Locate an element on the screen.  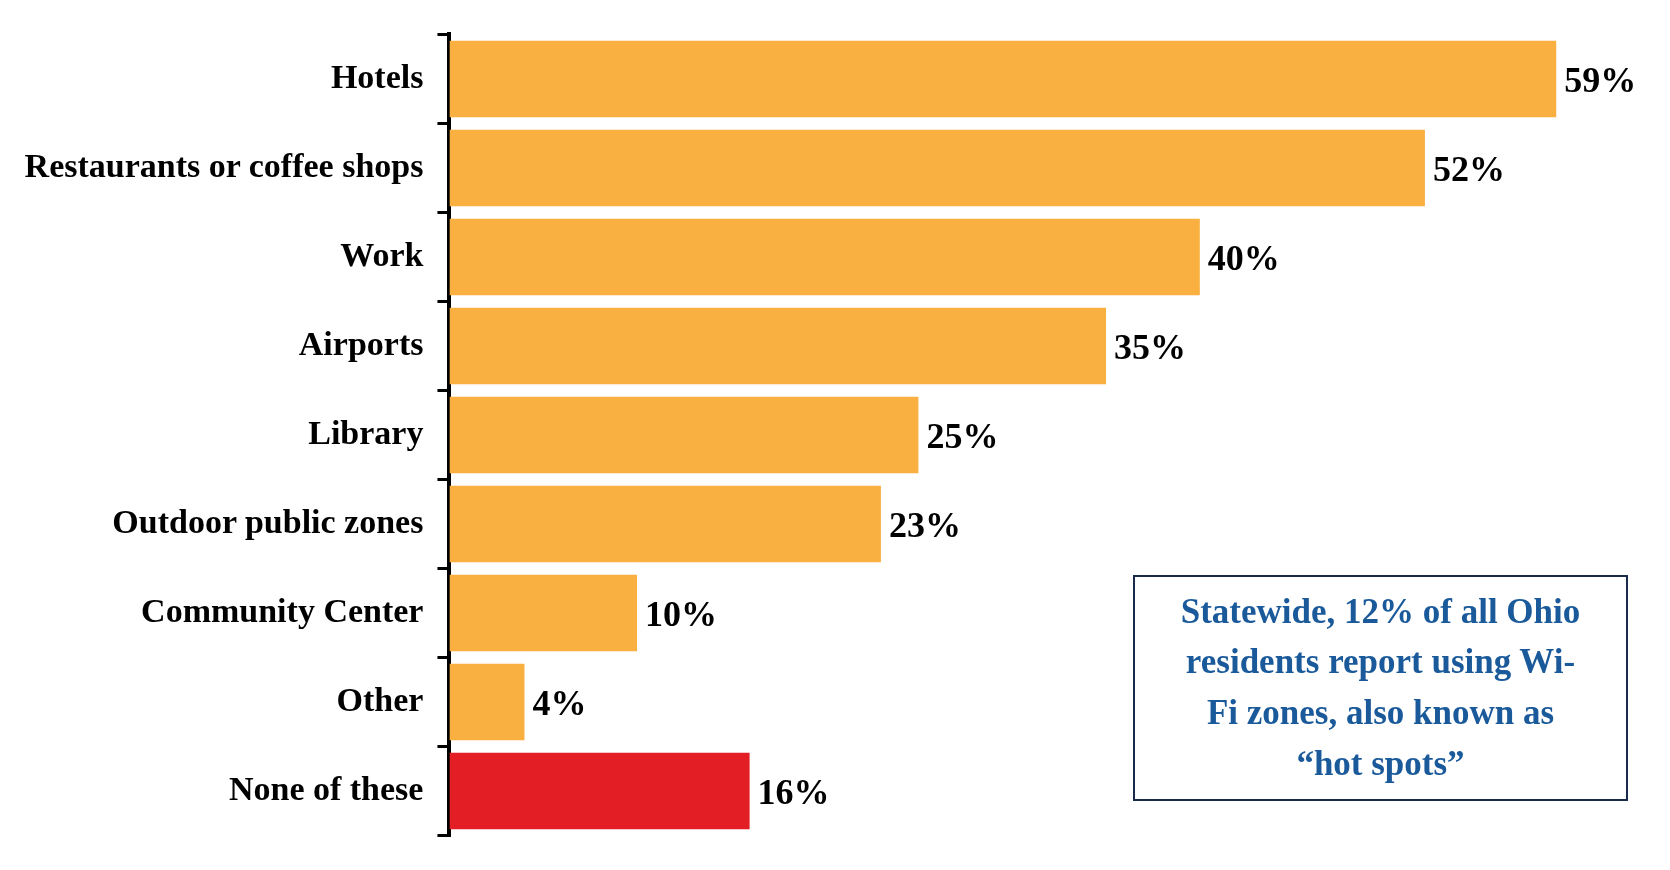
y-tick-label: Library is located at coordinates (366, 432).